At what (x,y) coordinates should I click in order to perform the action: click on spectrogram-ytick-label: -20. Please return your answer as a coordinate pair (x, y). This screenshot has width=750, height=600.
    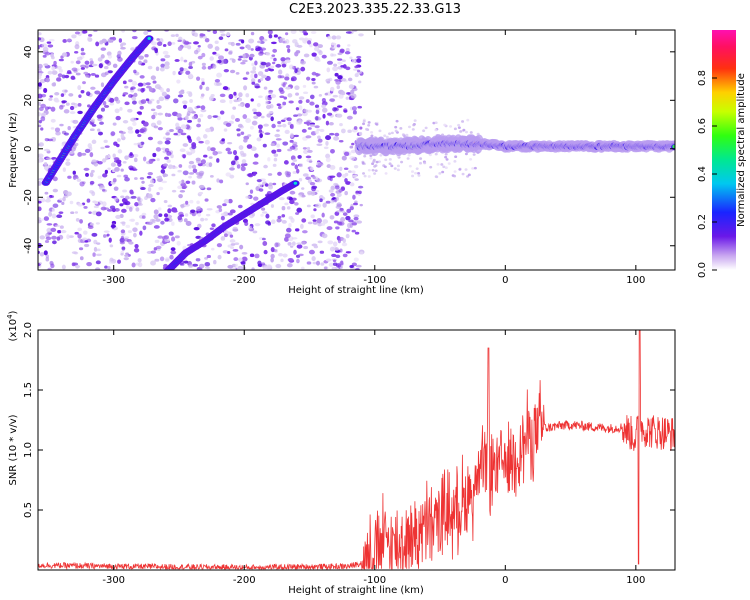
    Looking at the image, I should click on (28, 197).